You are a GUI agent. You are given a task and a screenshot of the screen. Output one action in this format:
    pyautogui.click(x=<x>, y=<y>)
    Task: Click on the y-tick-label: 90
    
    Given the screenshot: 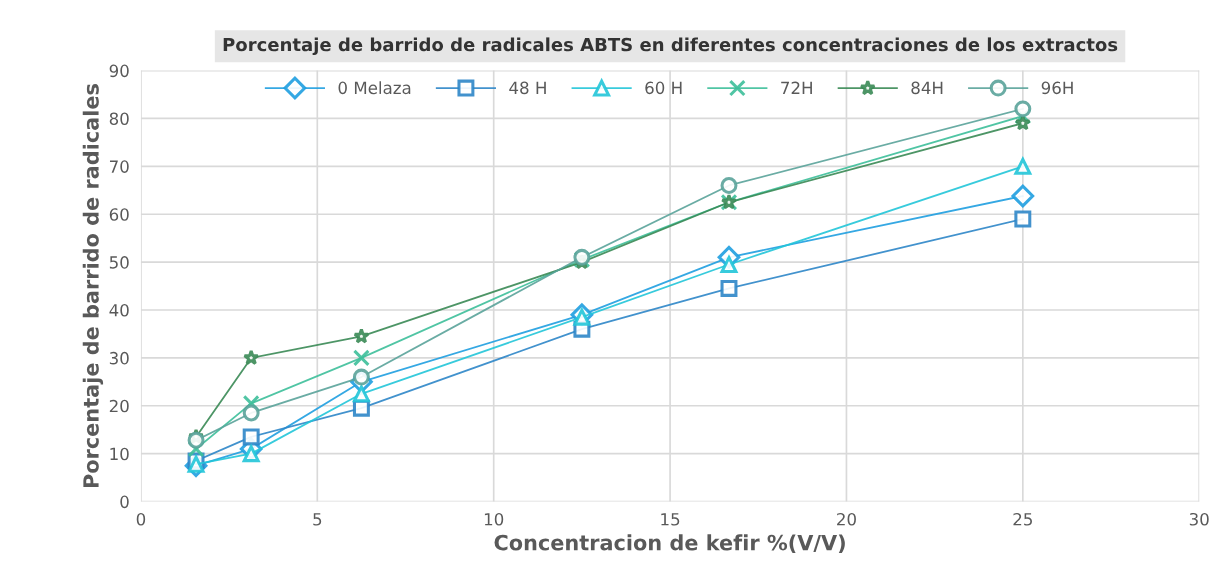 What is the action you would take?
    pyautogui.click(x=119, y=71)
    